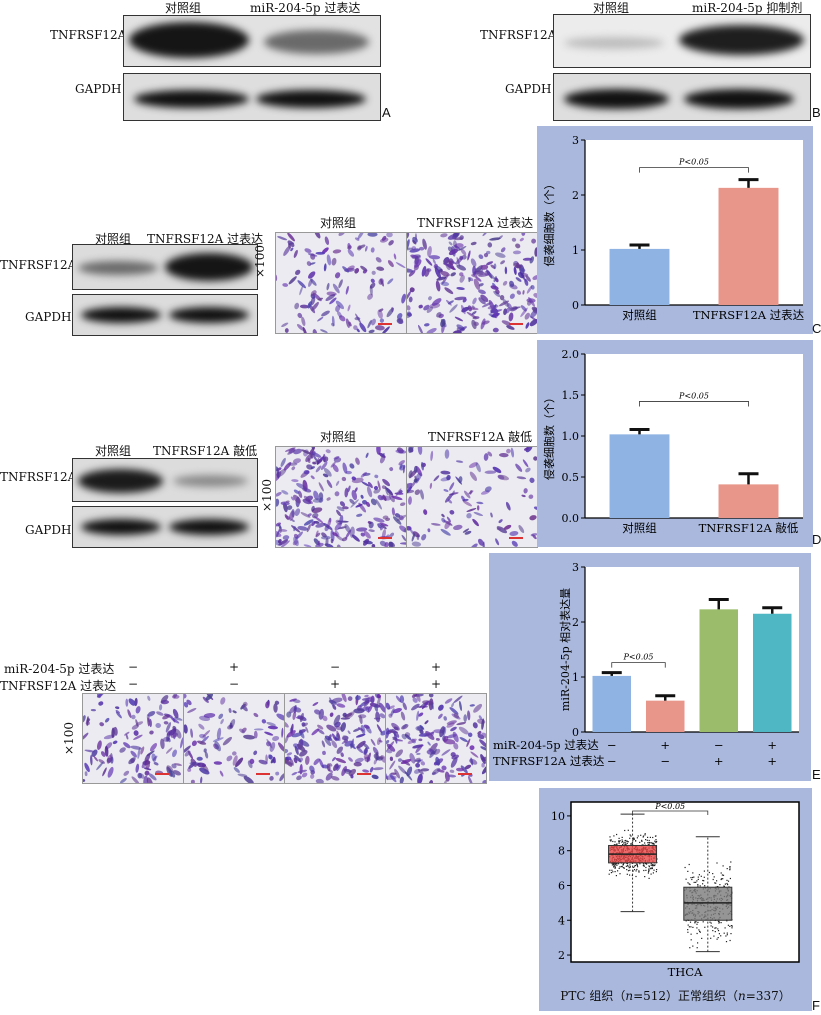 Image resolution: width=821 pixels, height=1015 pixels. Describe the element at coordinates (338, 437) in the screenshot. I see `panel-d-mic-col1: 对照组` at that location.